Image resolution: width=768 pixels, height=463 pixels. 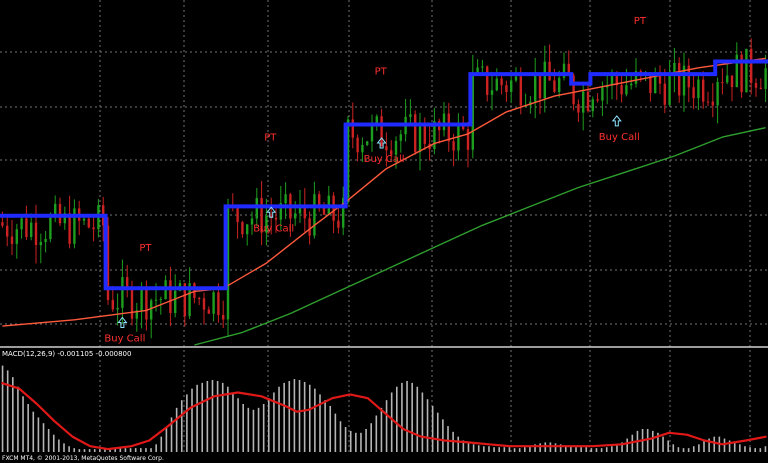 What do you see at coordinates (66, 354) in the screenshot?
I see `indicator-label: MACD(12,26,9) -0.001105 -0.000800` at bounding box center [66, 354].